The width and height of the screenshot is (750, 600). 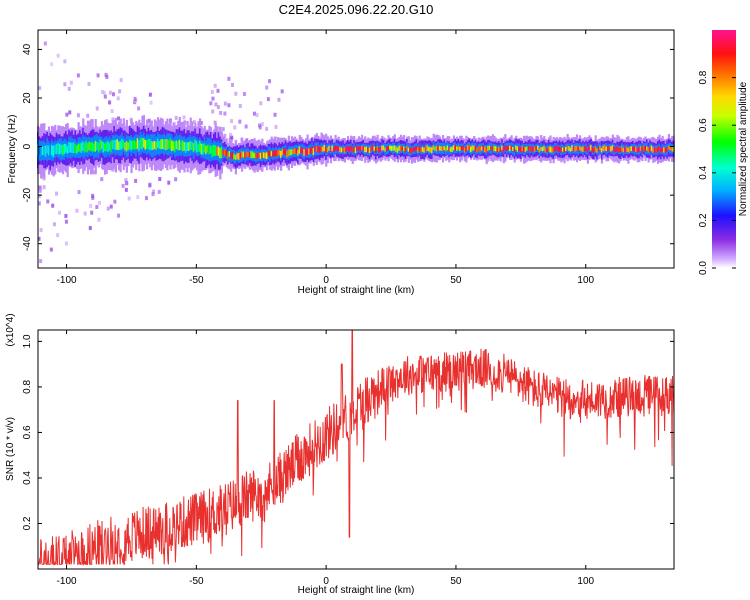 I want to click on snr-y-tick-label: 0.4, so click(x=27, y=478).